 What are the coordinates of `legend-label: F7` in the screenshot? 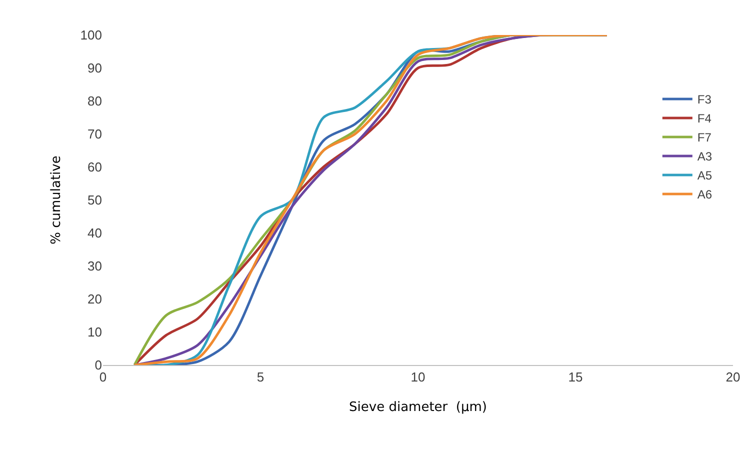 It's located at (704, 137).